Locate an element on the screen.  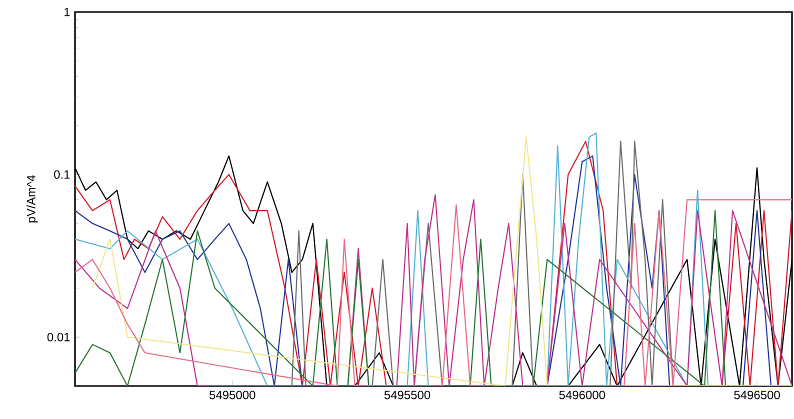
x-tick-label: 5496000 is located at coordinates (582, 395).